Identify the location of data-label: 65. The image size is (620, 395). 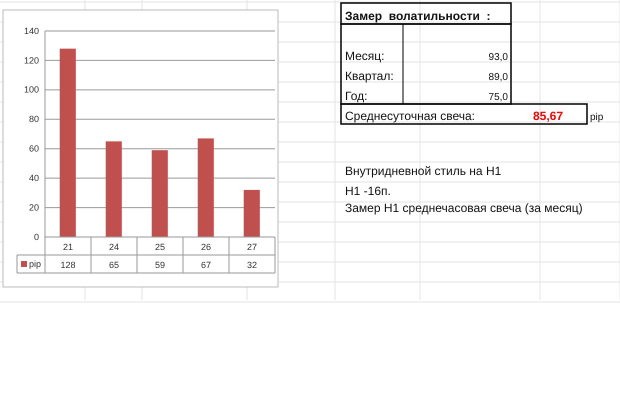
(114, 265).